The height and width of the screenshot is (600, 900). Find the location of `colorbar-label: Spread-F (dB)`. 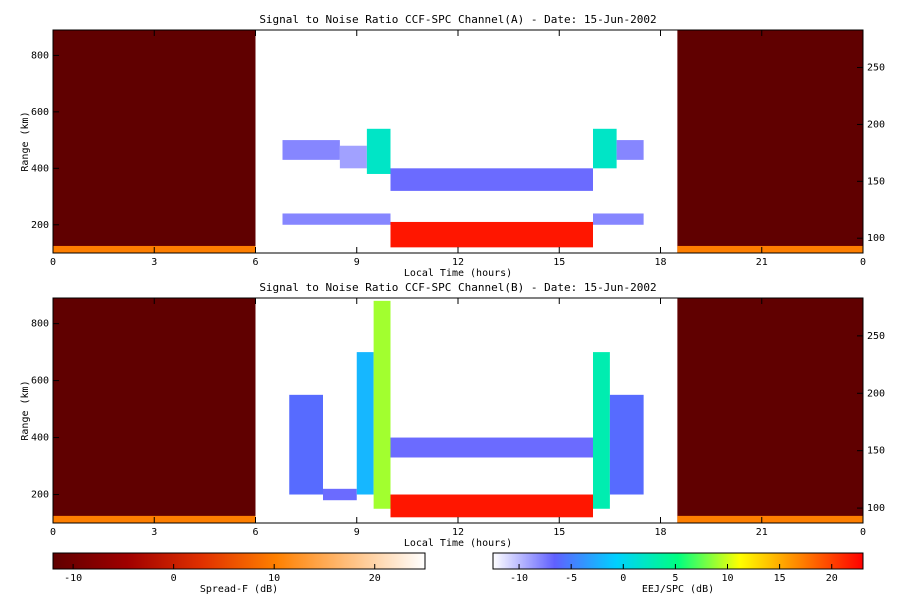

colorbar-label: Spread-F (dB) is located at coordinates (239, 589).